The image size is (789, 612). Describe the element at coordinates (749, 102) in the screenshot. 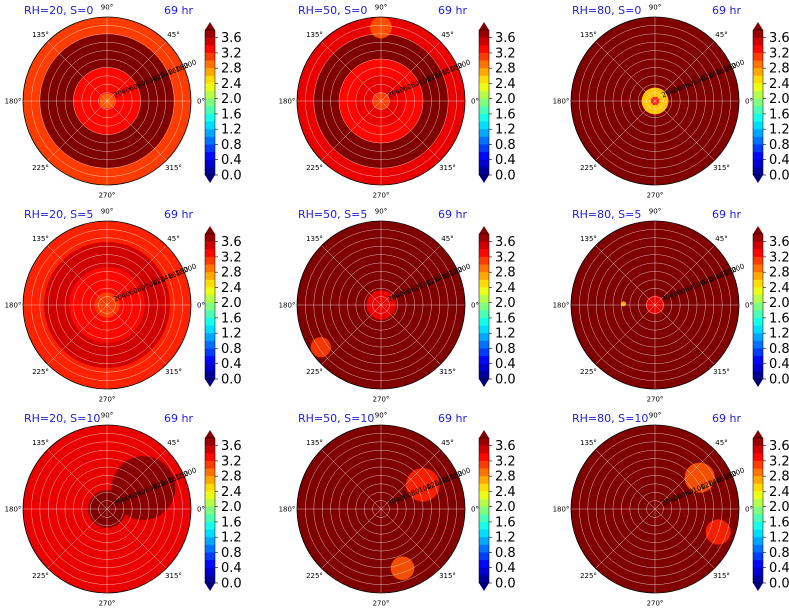

I see `angle-tick-label: 0°` at that location.